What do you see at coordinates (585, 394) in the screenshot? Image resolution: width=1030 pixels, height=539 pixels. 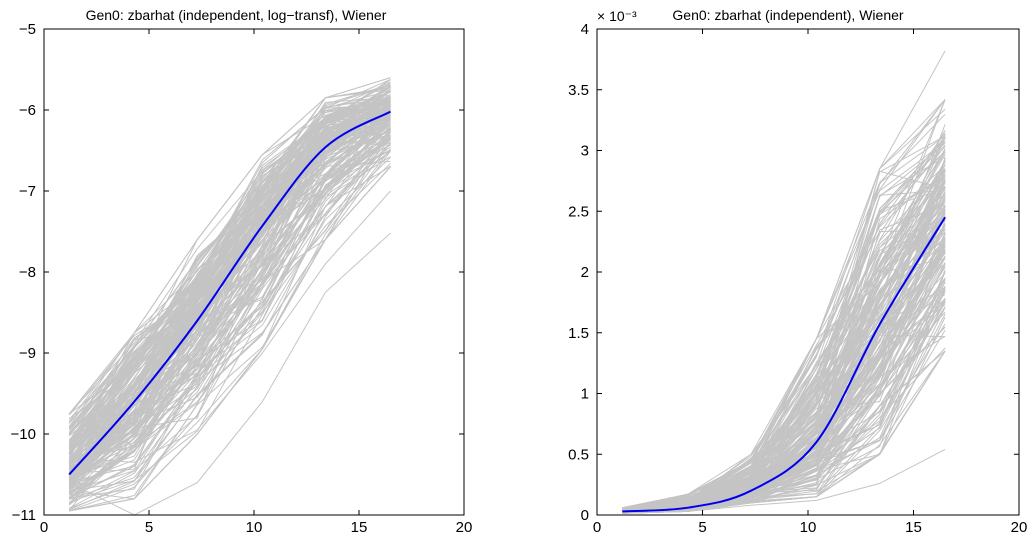 I see `y-tick-label: 1` at bounding box center [585, 394].